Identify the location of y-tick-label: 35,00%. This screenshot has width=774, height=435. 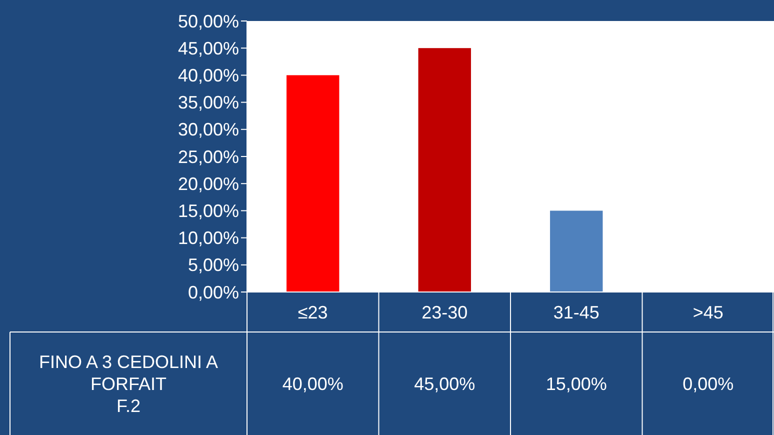
(208, 102).